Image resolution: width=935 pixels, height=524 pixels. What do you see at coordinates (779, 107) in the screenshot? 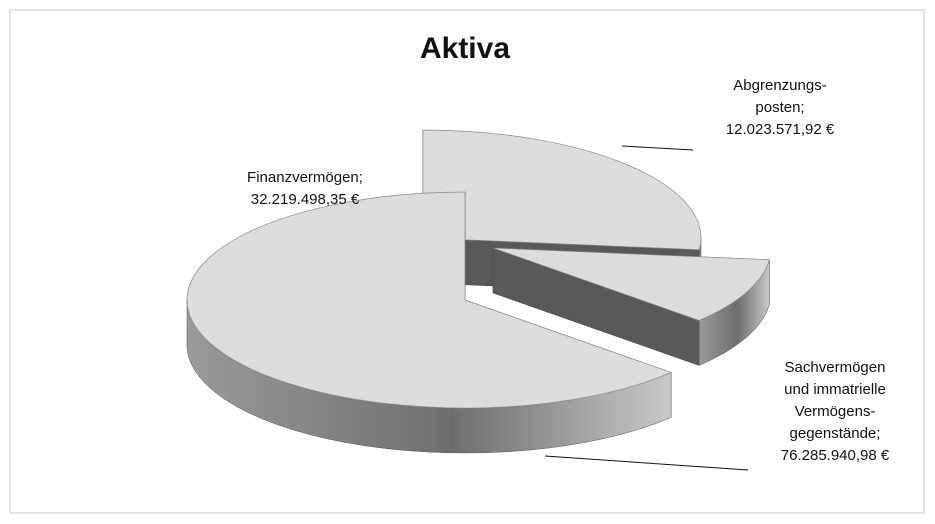
I see `label-line: posten;` at bounding box center [779, 107].